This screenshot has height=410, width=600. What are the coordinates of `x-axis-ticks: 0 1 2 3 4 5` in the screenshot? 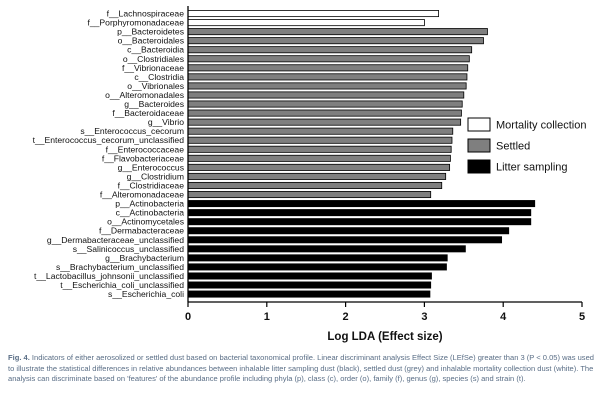 It's located at (385, 312).